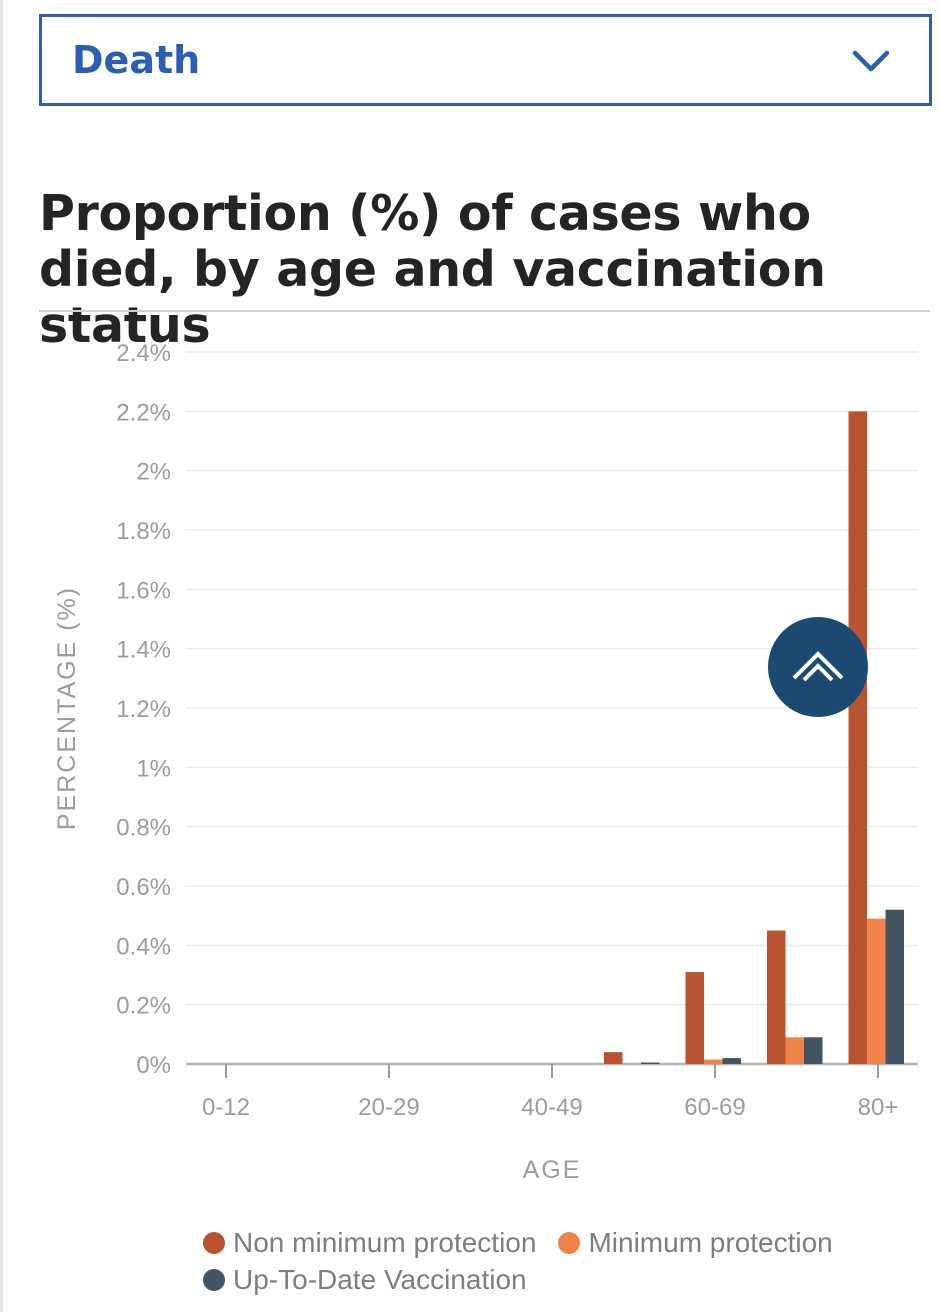 This screenshot has height=1312, width=940. What do you see at coordinates (143, 887) in the screenshot?
I see `y-tick-label: 0.6%` at bounding box center [143, 887].